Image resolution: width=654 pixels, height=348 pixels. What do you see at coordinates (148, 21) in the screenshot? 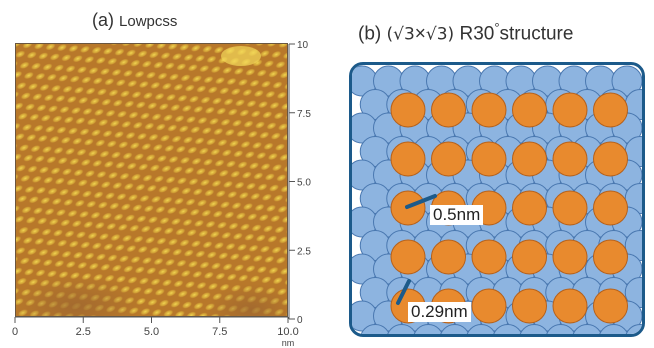
I see `panel-a-title-text: Lowpcss` at bounding box center [148, 21].